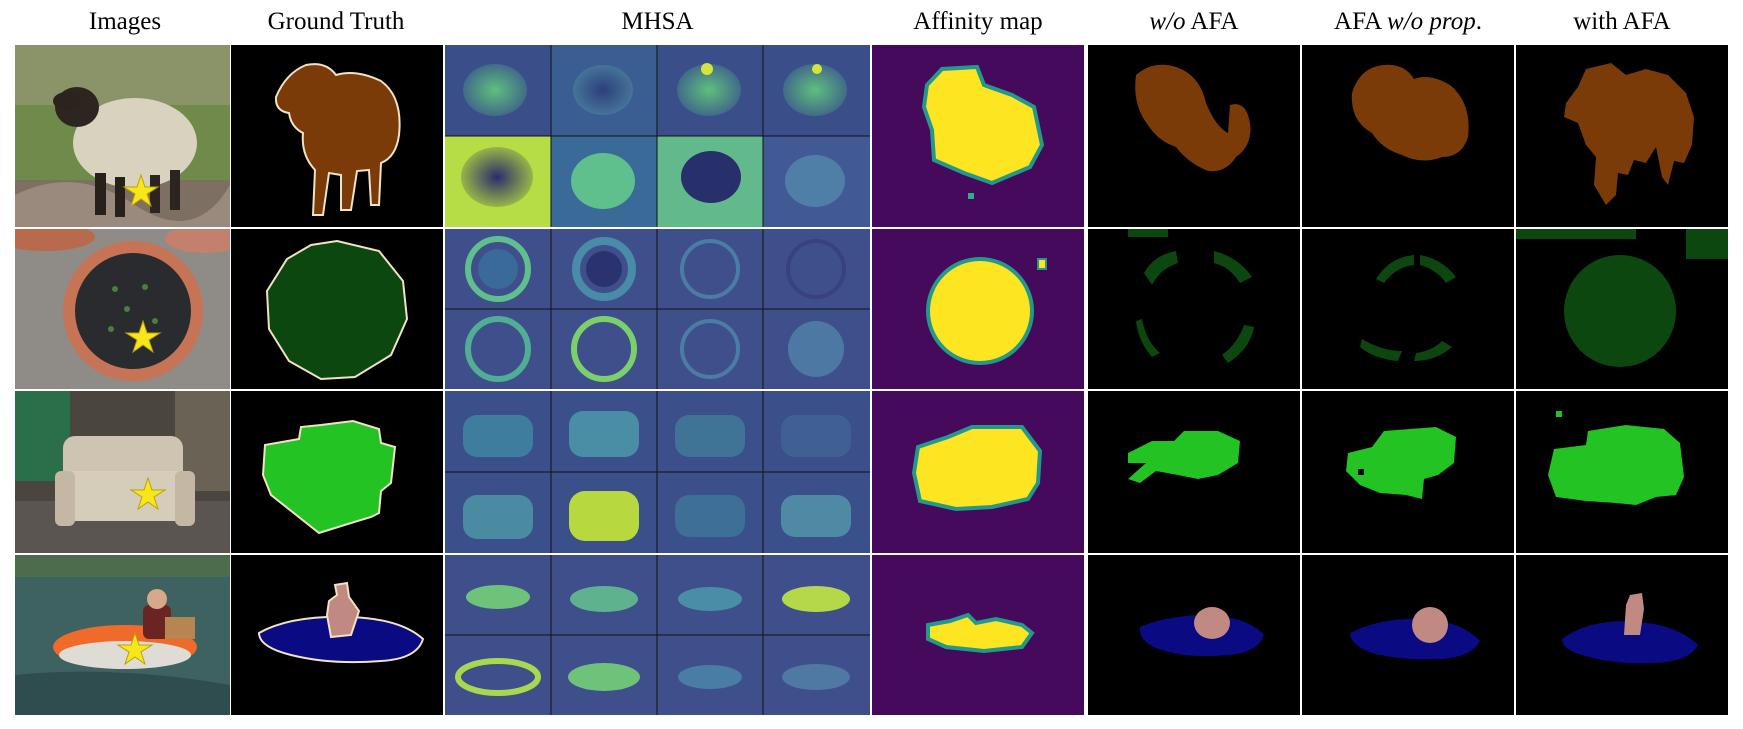  I want to click on header-affinity-map: Affinity map, so click(978, 22).